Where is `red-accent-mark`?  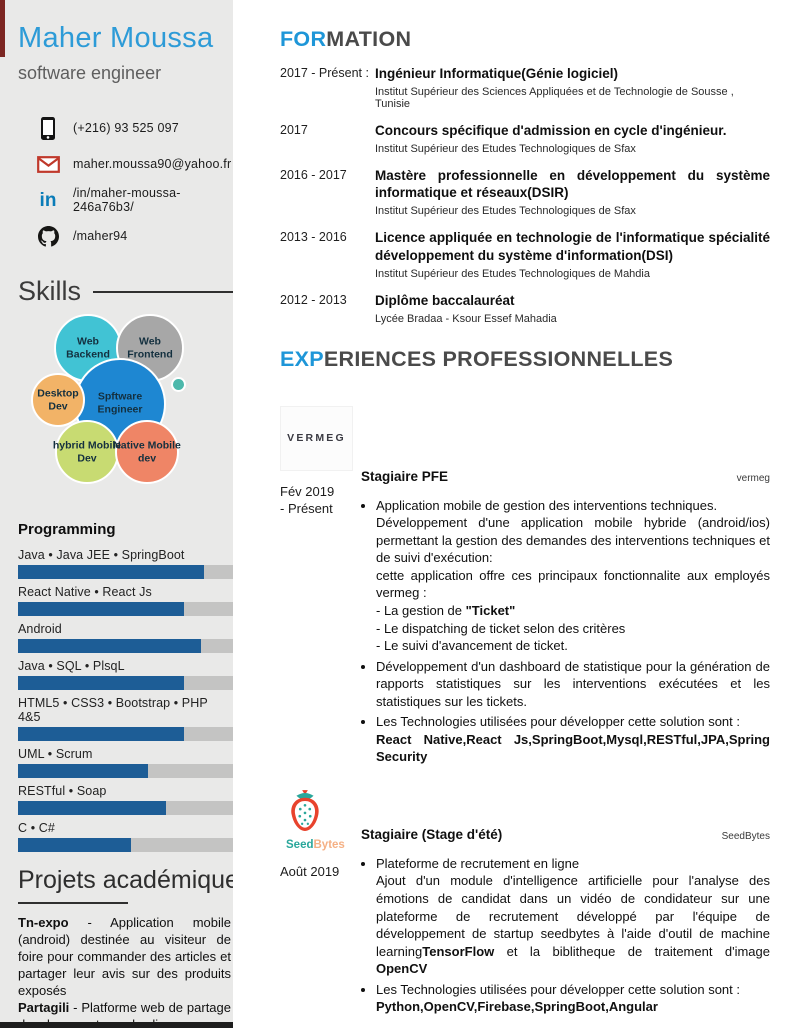
red-accent-mark is located at coordinates (2, 28).